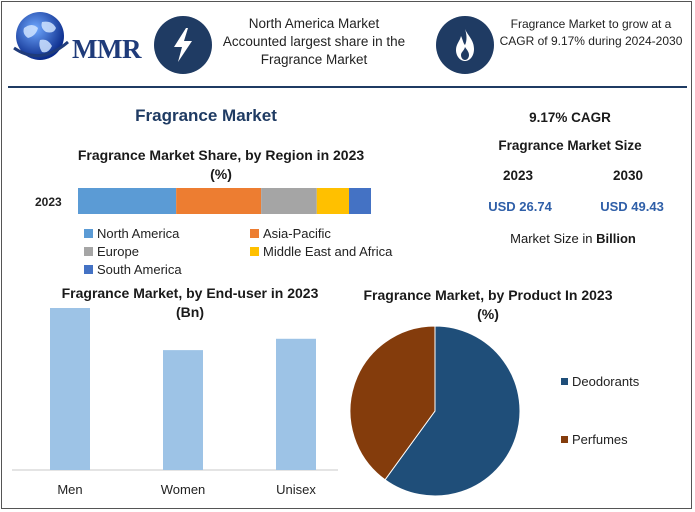 This screenshot has height=512, width=695. I want to click on market-year-2023: 2023, so click(518, 175).